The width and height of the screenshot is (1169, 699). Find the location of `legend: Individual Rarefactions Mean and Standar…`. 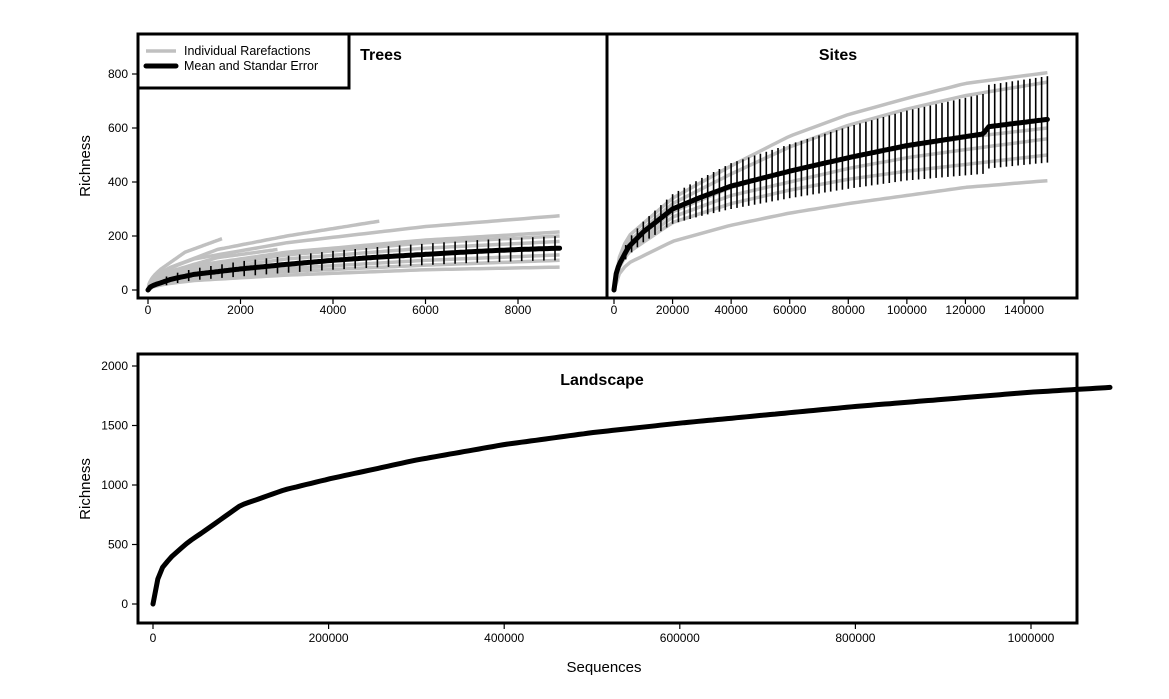

legend: Individual Rarefactions Mean and Standar… is located at coordinates (243, 61).